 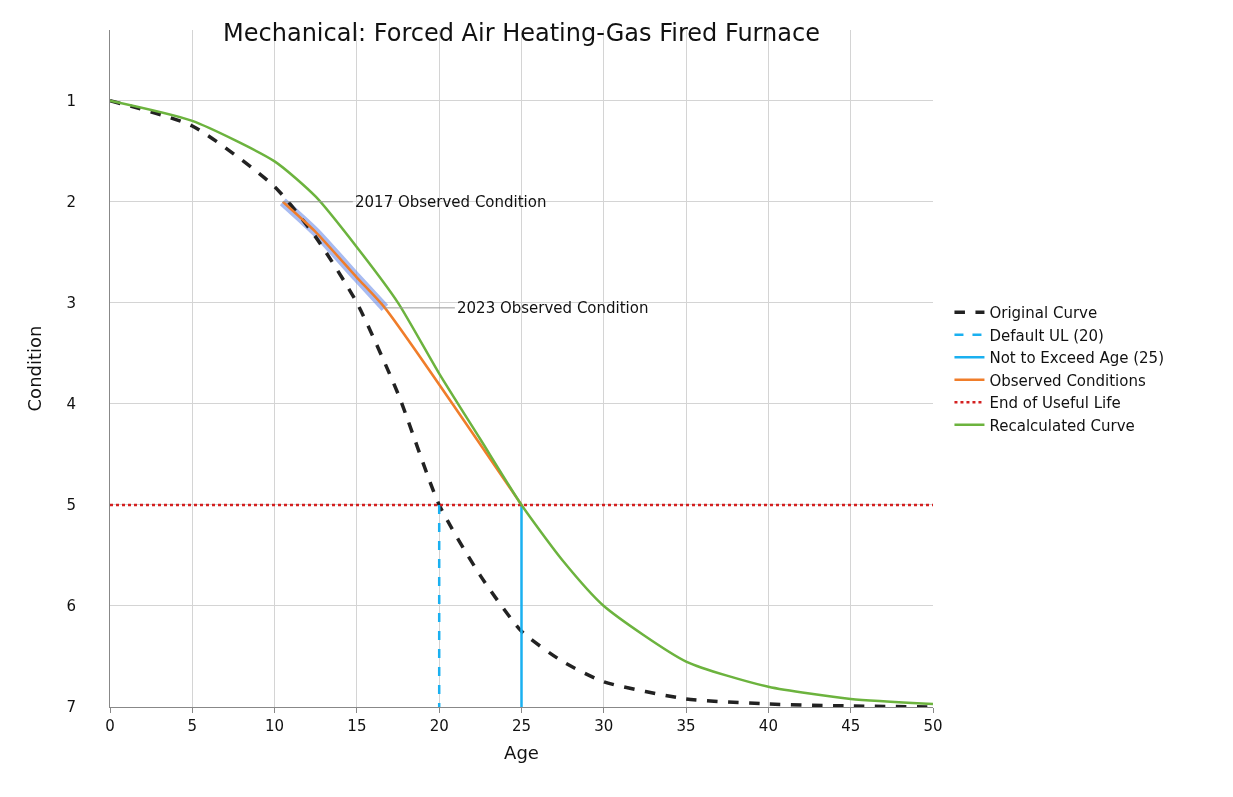 I want to click on chart-title: Mechanical: Forced Air Heating-Gas Fired Furnace, so click(x=521, y=32).